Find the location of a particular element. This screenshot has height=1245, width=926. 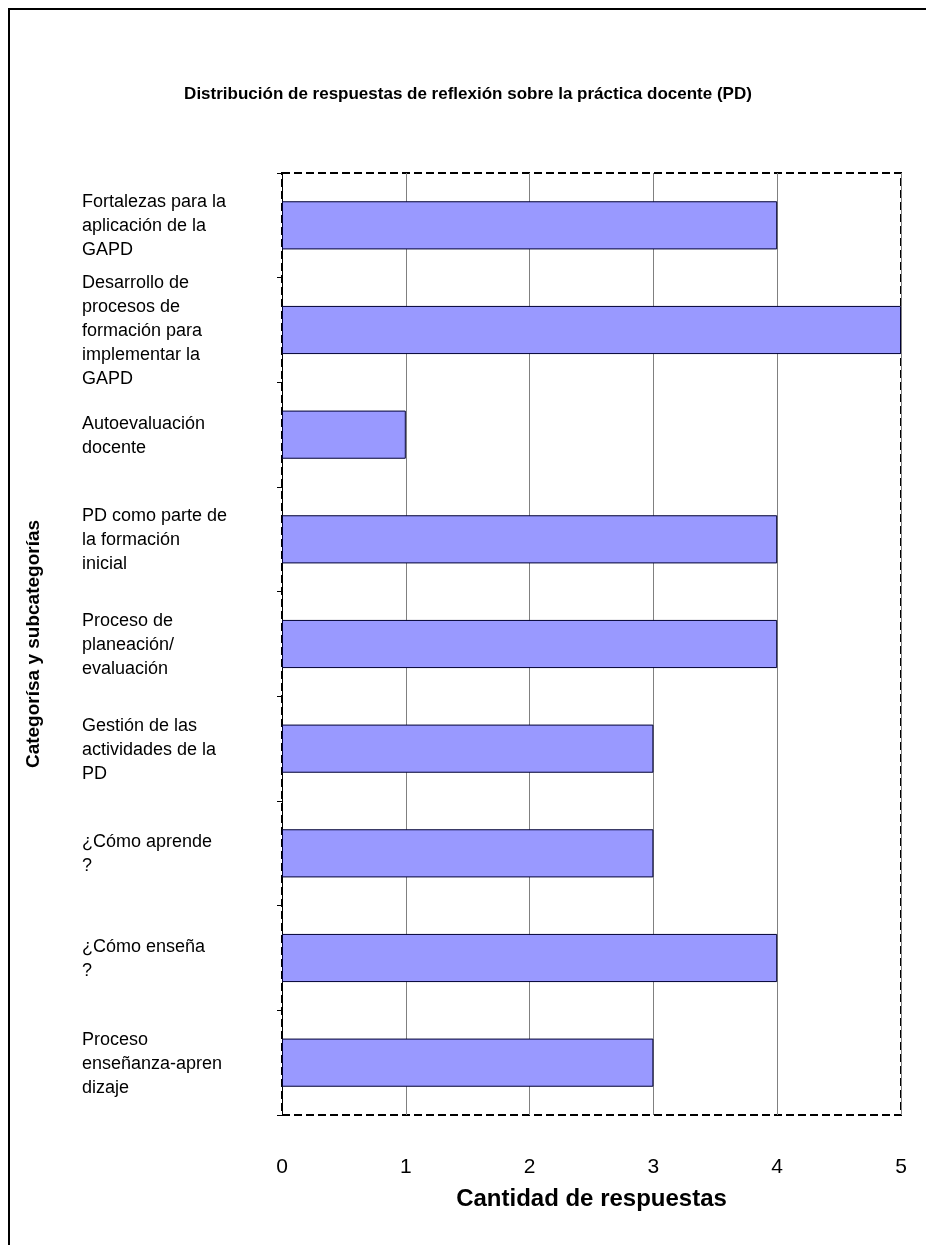

y-tick-label: PD como parte de la formación inicial is located at coordinates (157, 539).